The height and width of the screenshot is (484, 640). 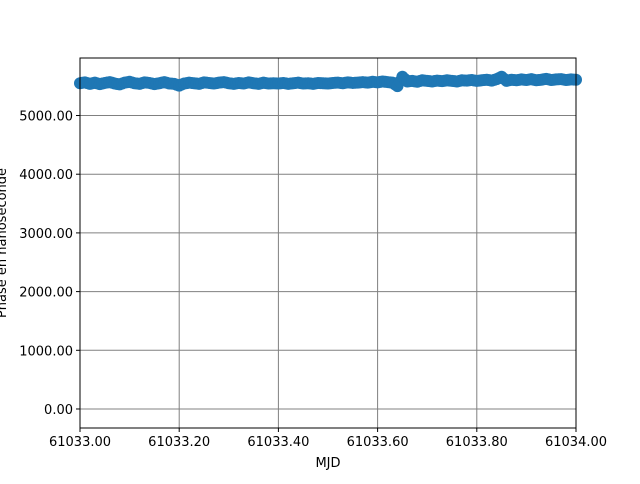 What do you see at coordinates (327, 463) in the screenshot?
I see `x-axis-label: MJD` at bounding box center [327, 463].